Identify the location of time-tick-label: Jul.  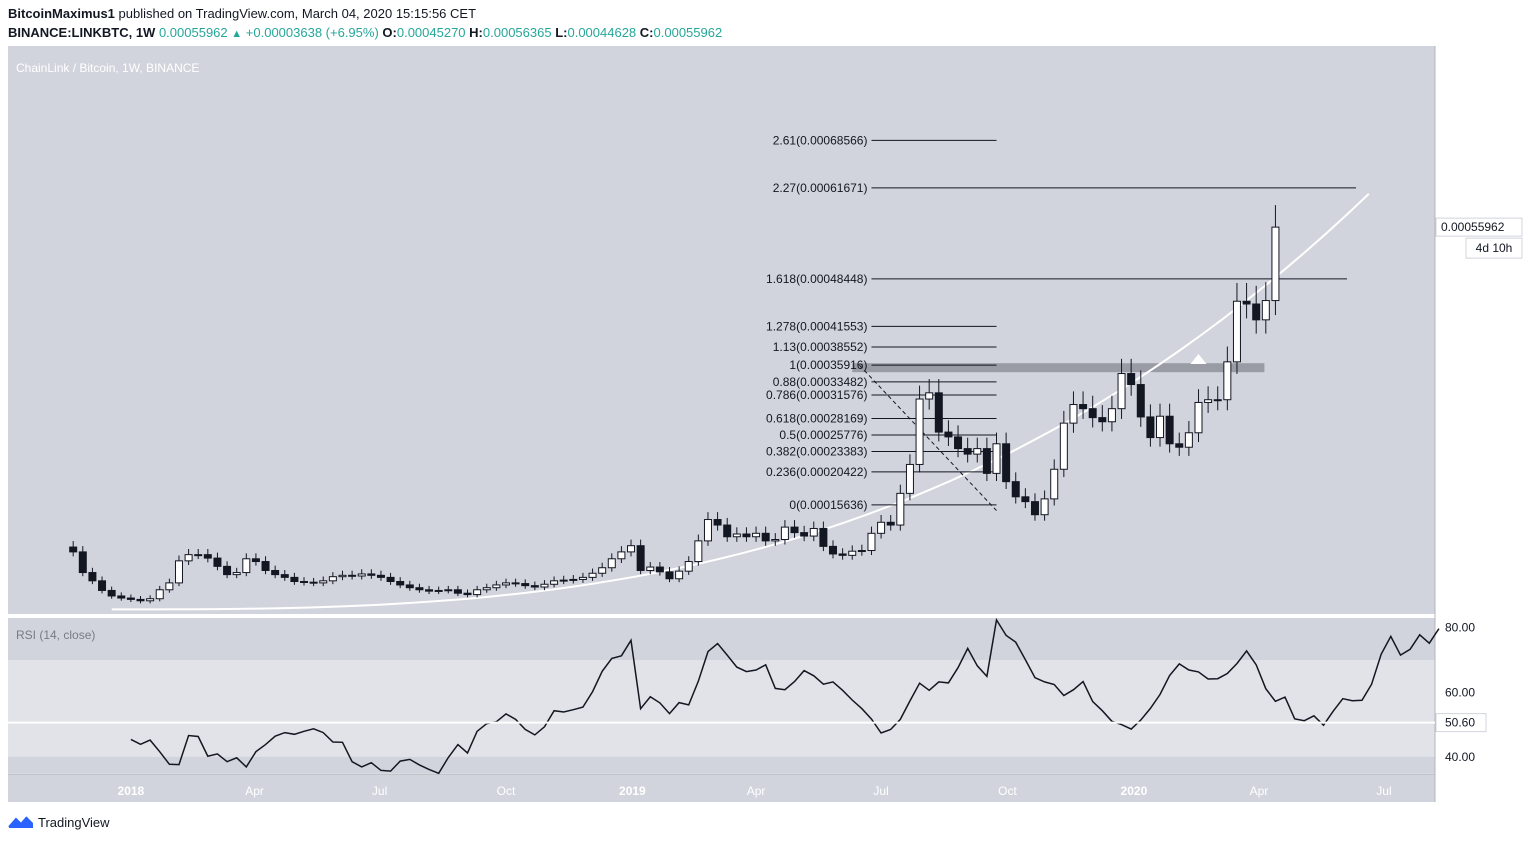
(880, 791).